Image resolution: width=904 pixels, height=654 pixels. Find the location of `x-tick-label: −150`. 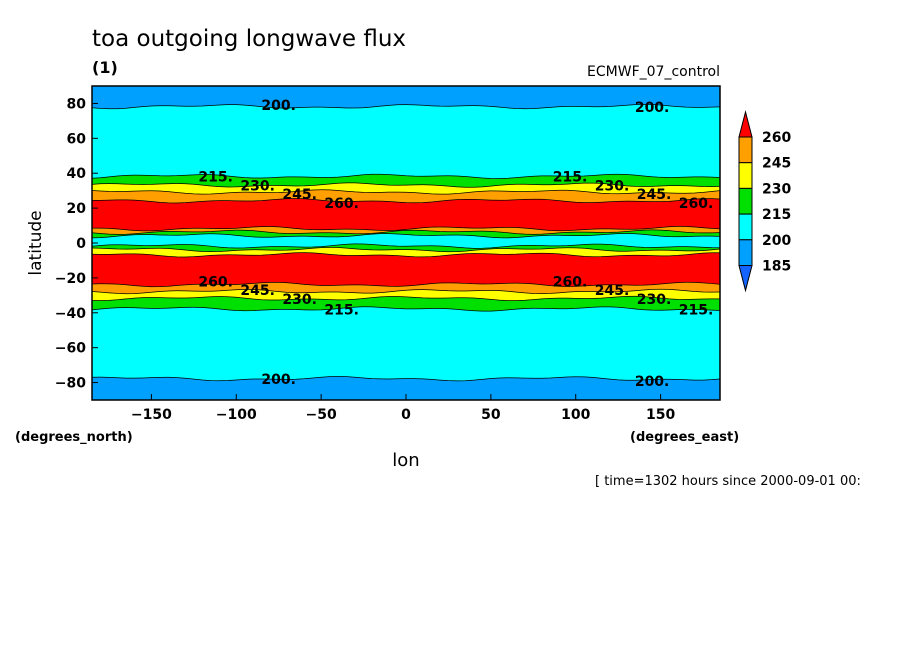

x-tick-label: −150 is located at coordinates (151, 415).